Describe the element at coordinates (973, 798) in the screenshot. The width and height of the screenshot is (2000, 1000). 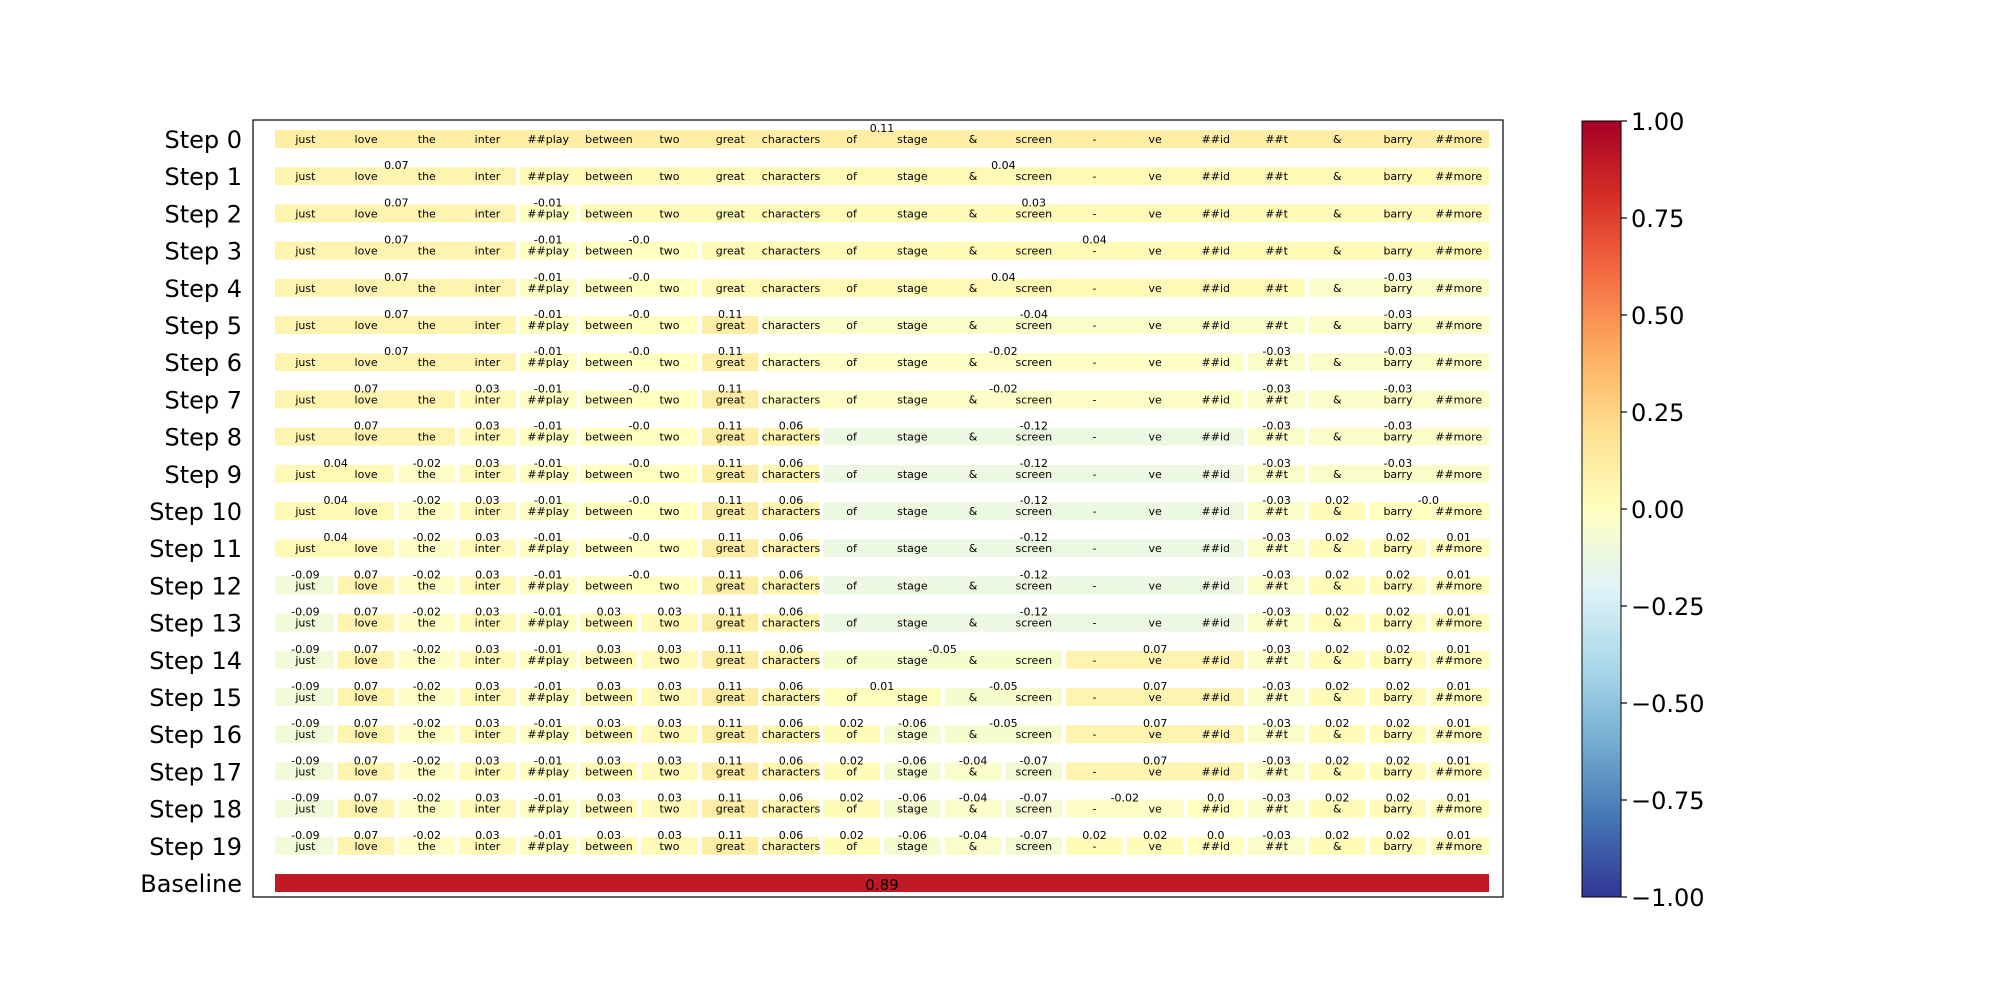
I see `segment-value-label: -0.04` at that location.